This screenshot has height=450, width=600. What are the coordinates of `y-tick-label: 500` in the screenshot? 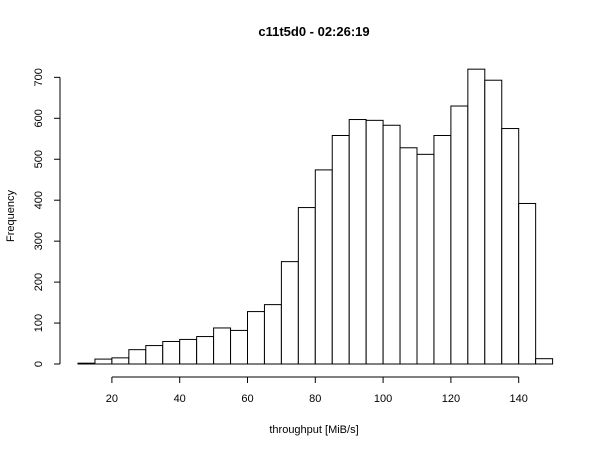 It's located at (39, 159).